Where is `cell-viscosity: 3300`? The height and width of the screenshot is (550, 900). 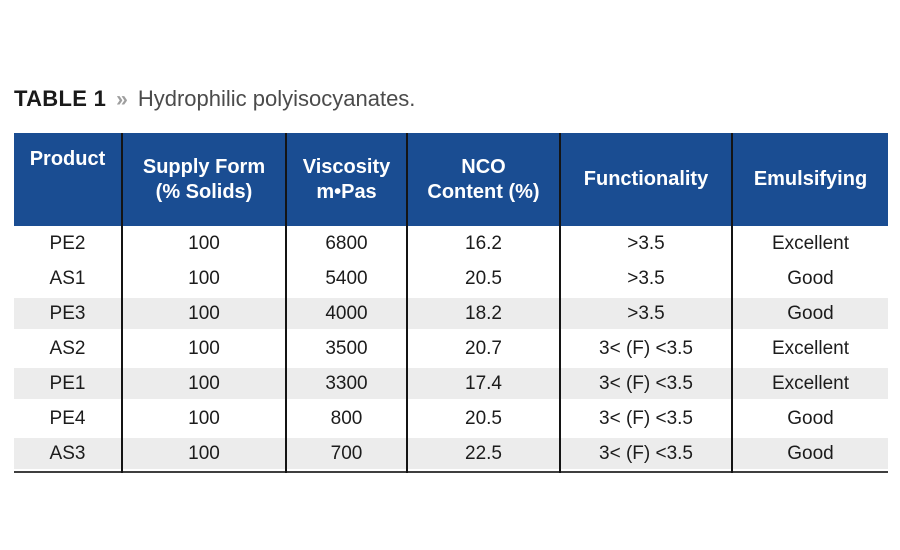 cell-viscosity: 3300 is located at coordinates (346, 383).